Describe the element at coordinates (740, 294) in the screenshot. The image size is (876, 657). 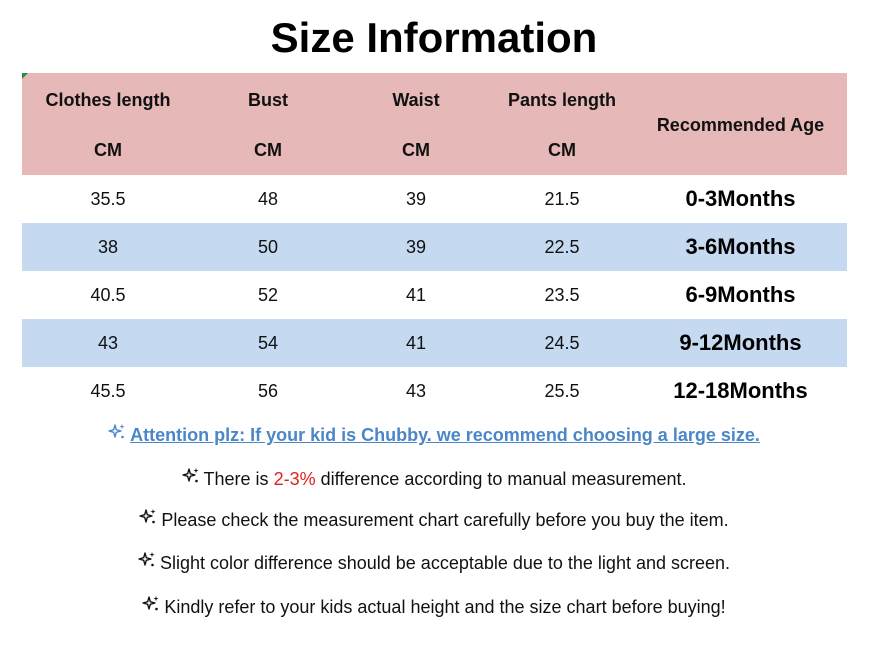
I see `cell-recommended-age: 6-9Months` at that location.